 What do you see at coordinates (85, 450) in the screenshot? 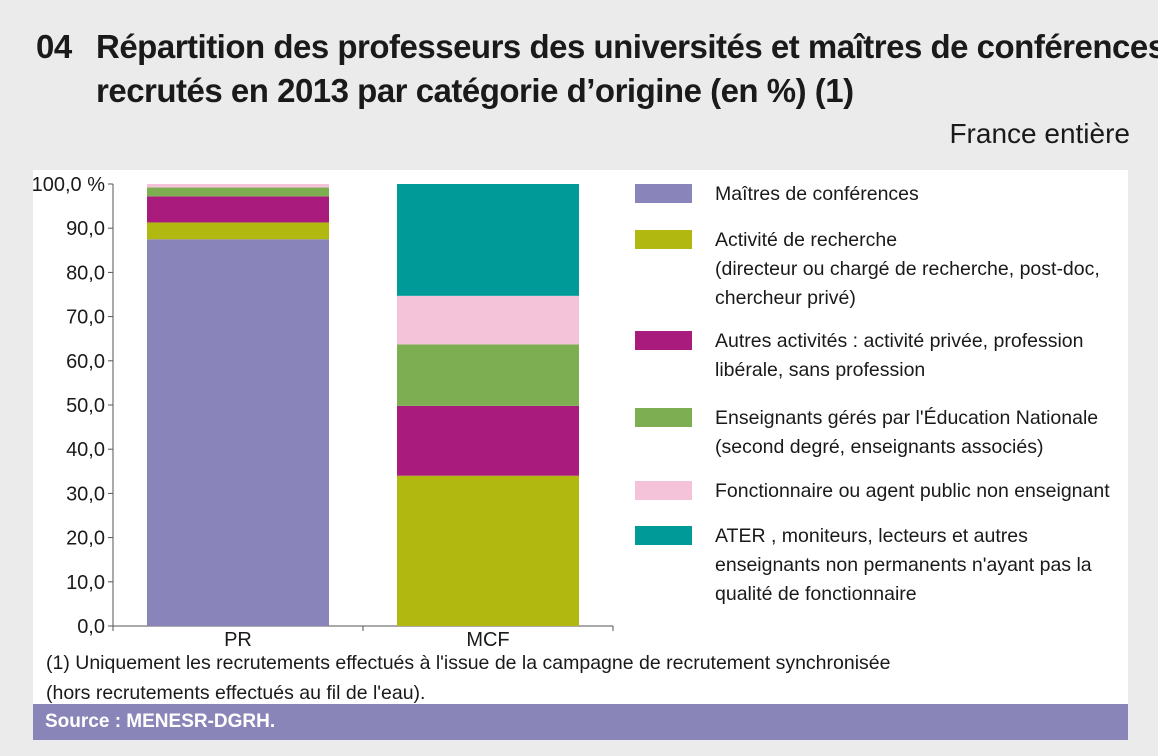
I see `y-tick-label: 40,0` at bounding box center [85, 450].